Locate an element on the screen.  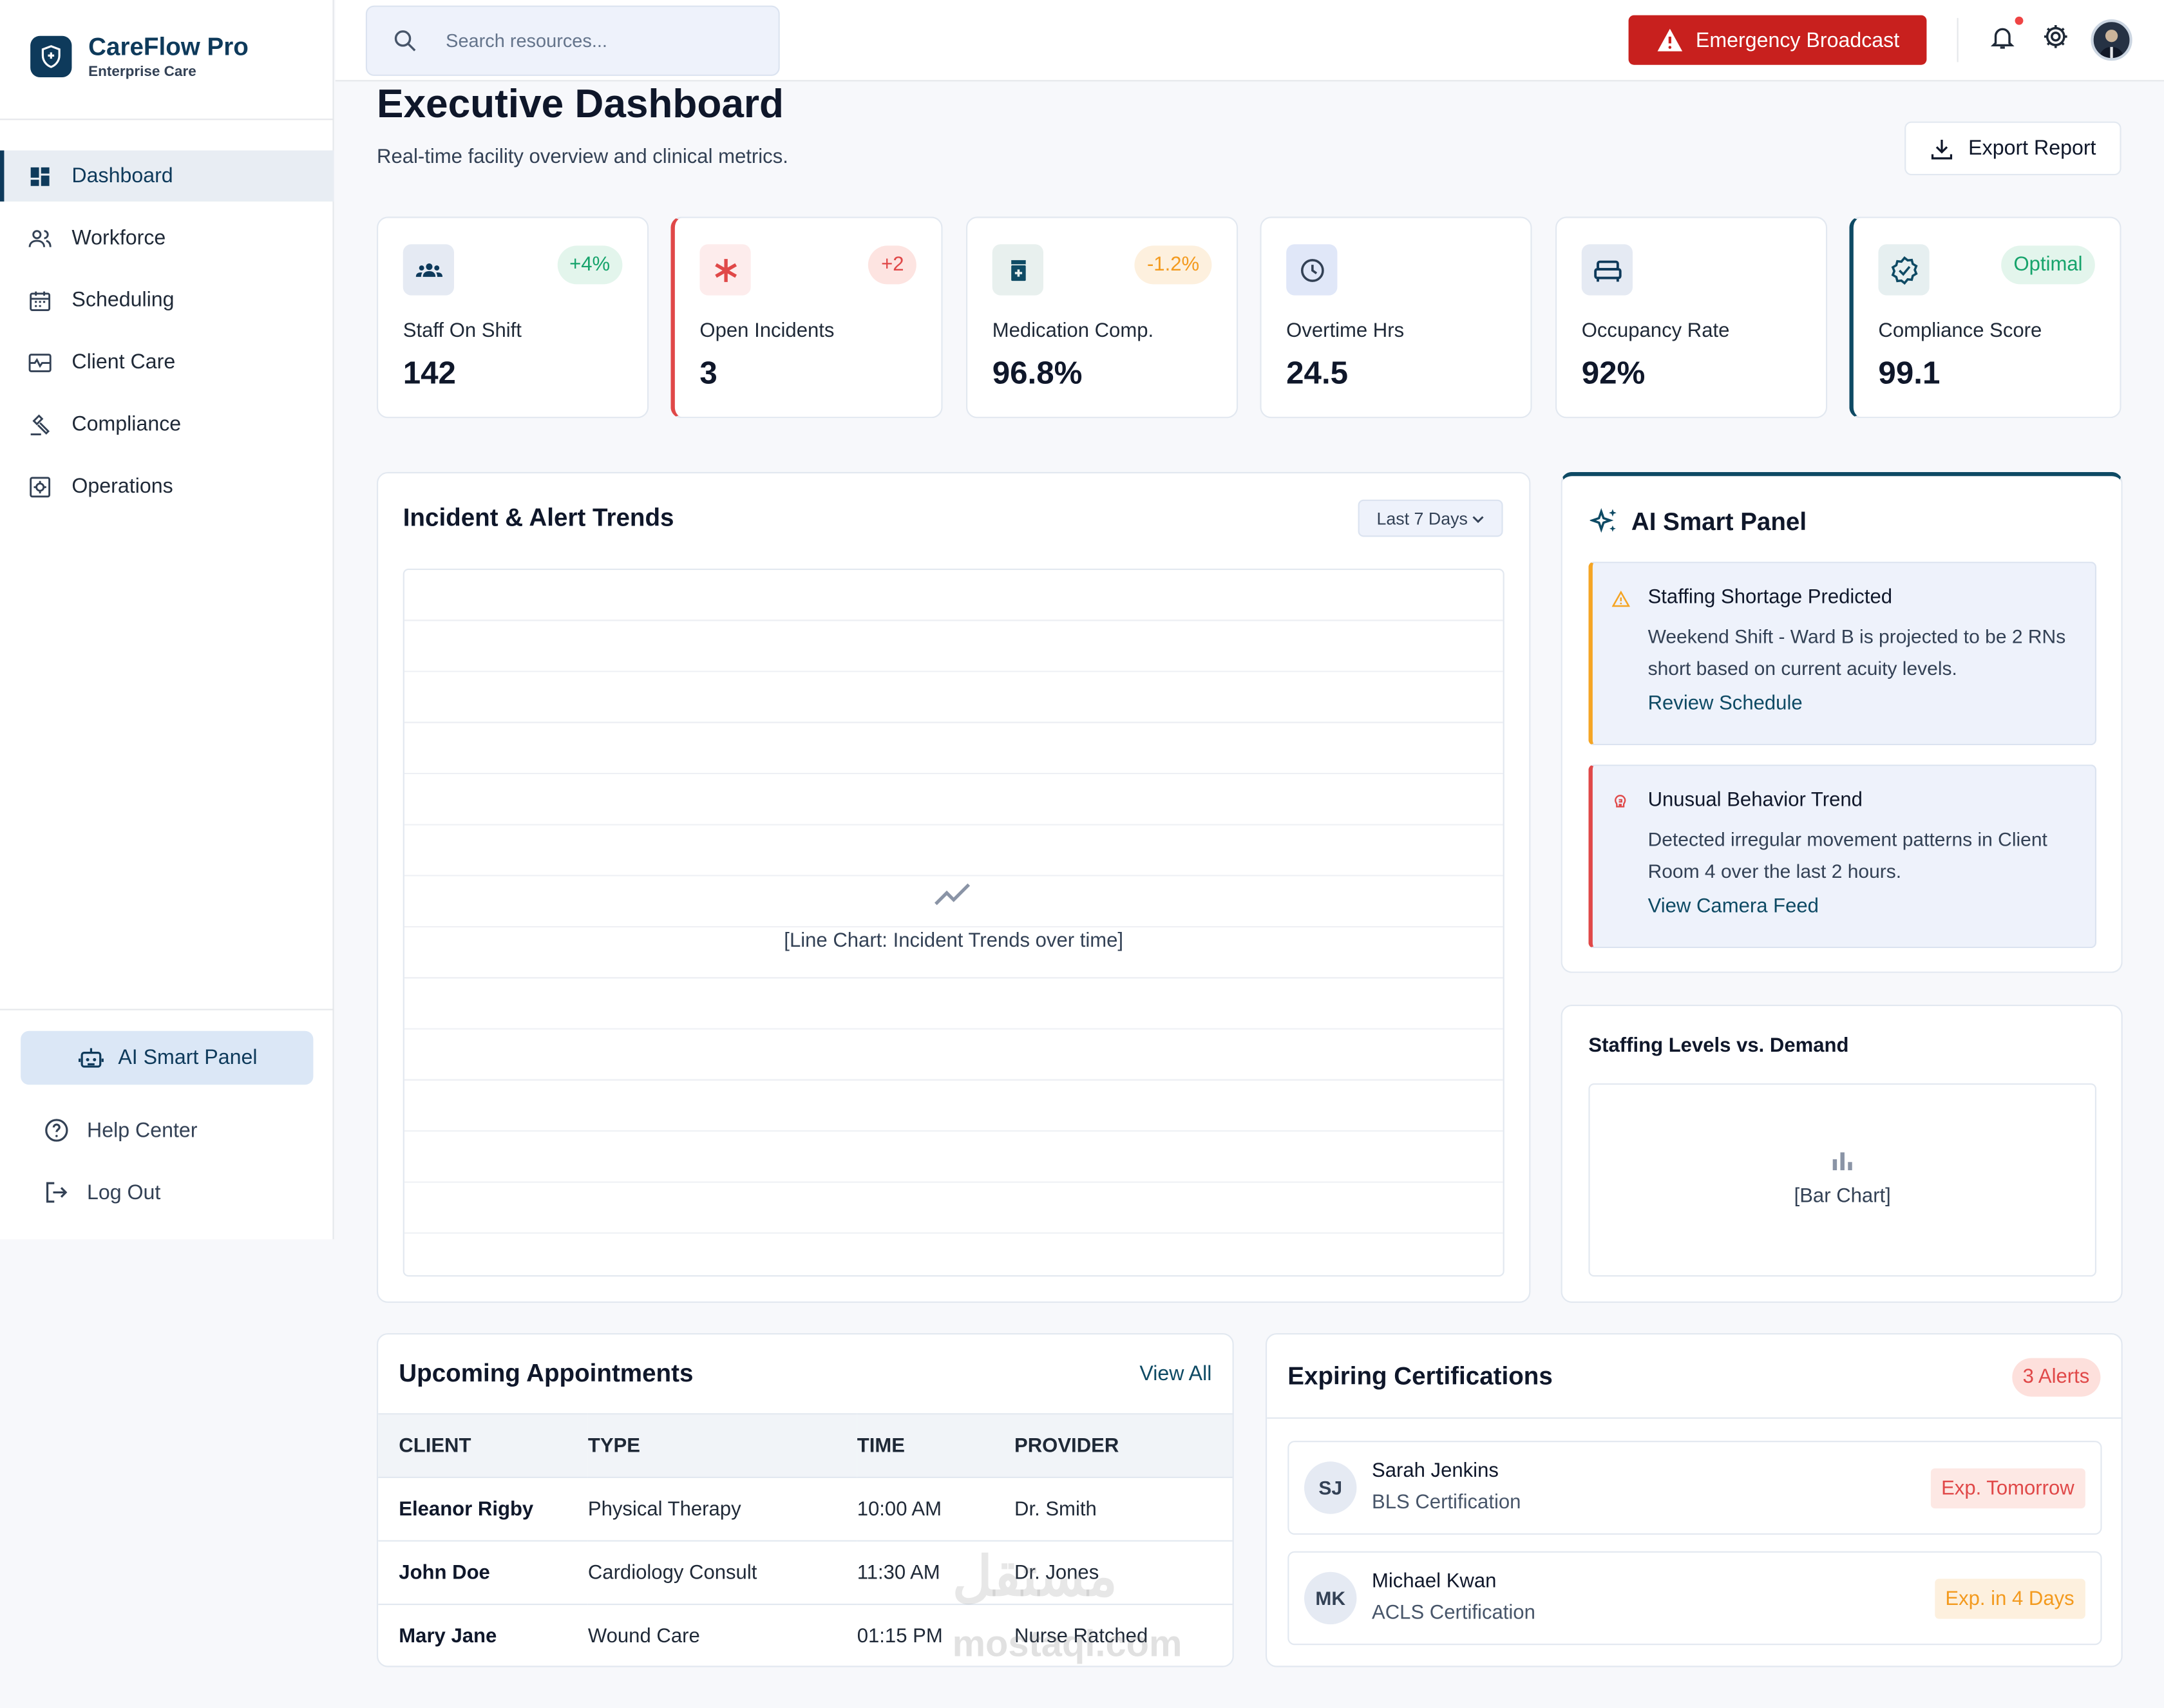
kpi-label: Compliance Score is located at coordinates (1960, 331).